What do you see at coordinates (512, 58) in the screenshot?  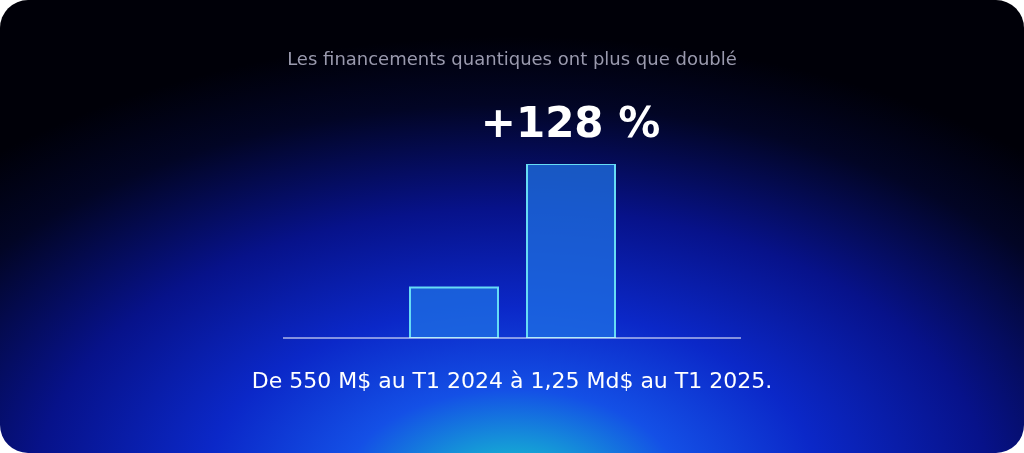 I see `chart-title: Les financements quantiques ont plus que doublé` at bounding box center [512, 58].